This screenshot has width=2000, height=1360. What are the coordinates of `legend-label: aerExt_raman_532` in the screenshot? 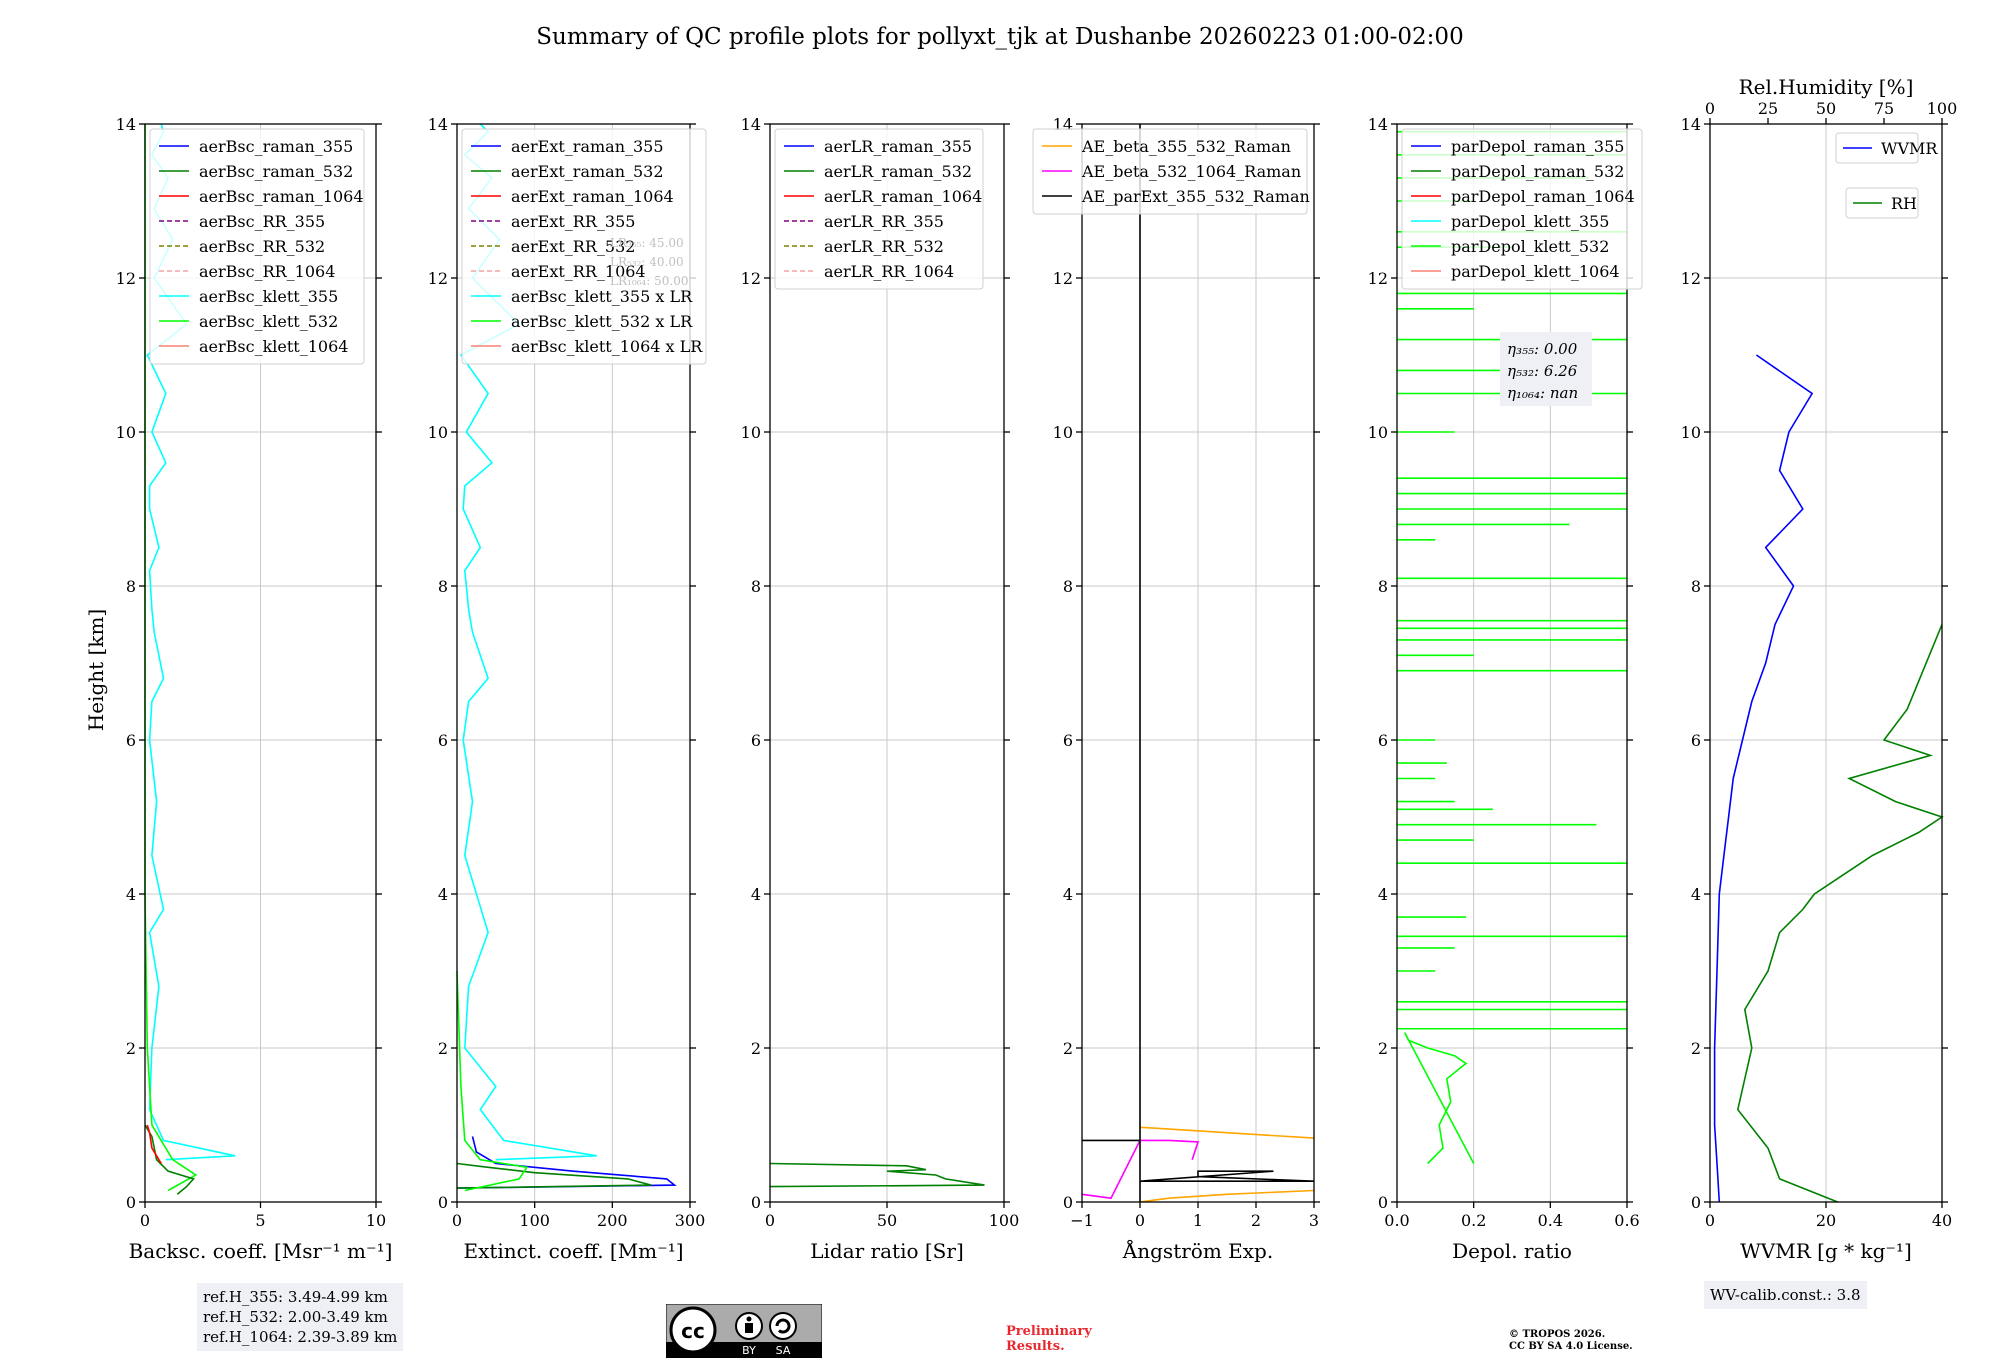 It's located at (587, 171).